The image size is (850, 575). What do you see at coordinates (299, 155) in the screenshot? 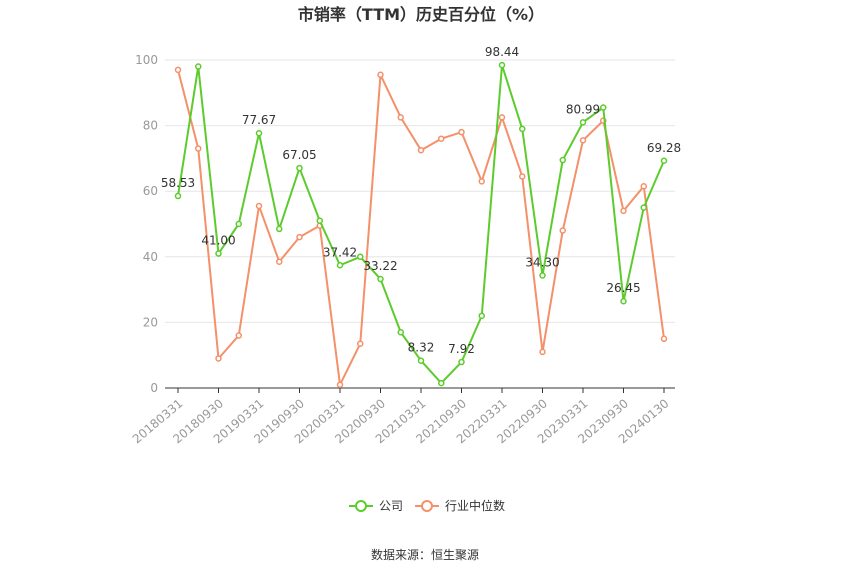
I see `data-label: 67.05` at bounding box center [299, 155].